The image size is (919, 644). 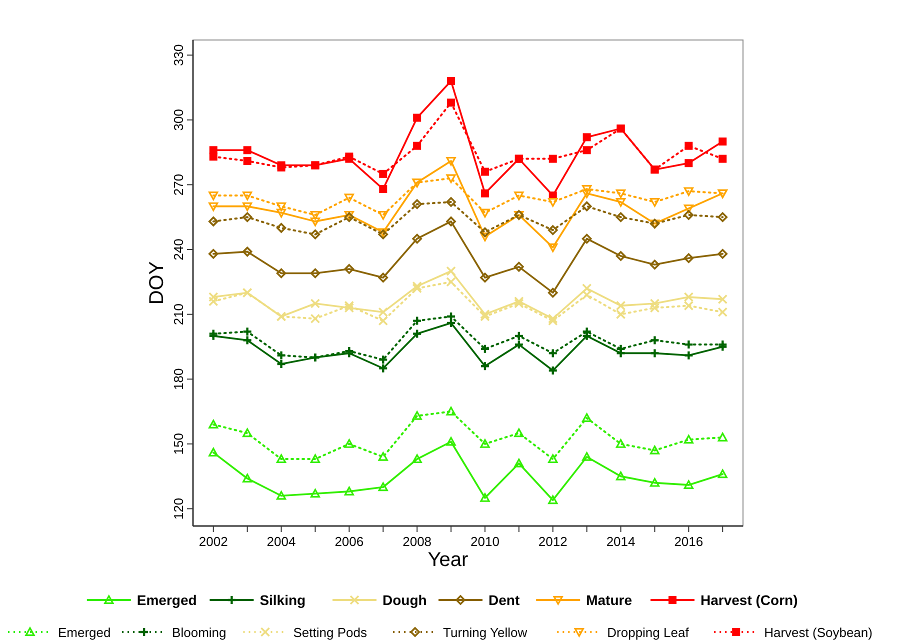 I want to click on legend-label: Dropping Leaf, so click(x=648, y=632).